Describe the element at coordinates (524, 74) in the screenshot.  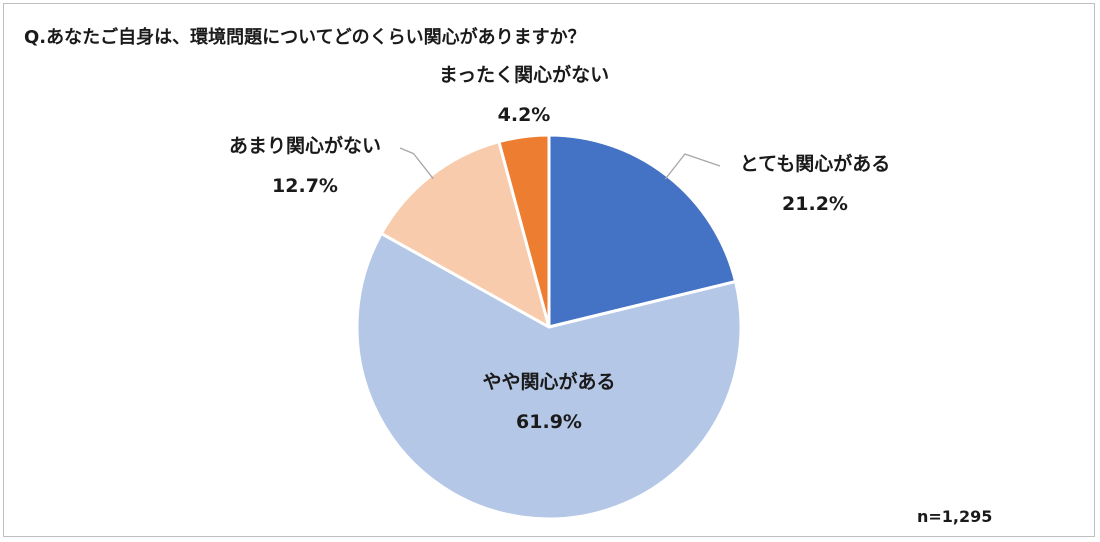
I see `slice-label-not-at-all-interested: まったく関心がない` at that location.